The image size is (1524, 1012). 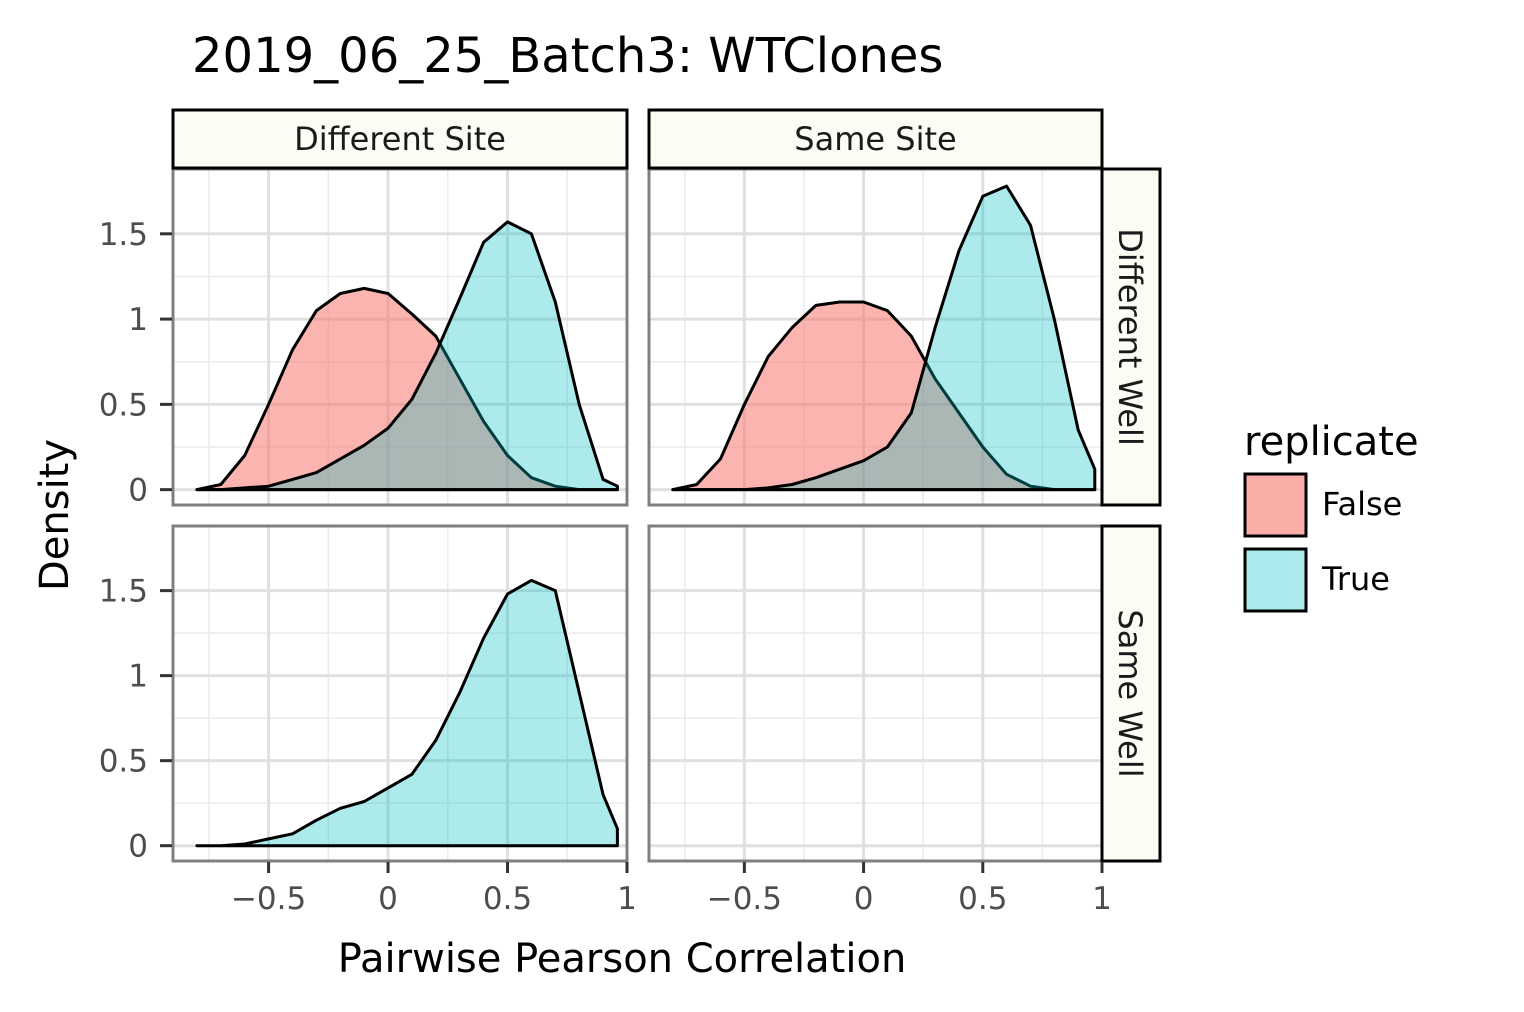 I want to click on legend: replicate False True, so click(x=1331, y=516).